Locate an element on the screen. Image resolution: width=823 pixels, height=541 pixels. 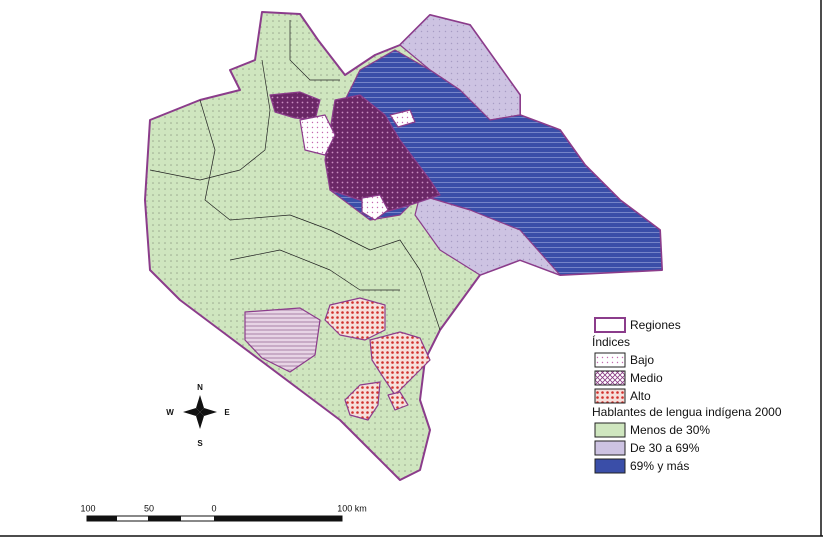
legend-label: Medio is located at coordinates (646, 378).